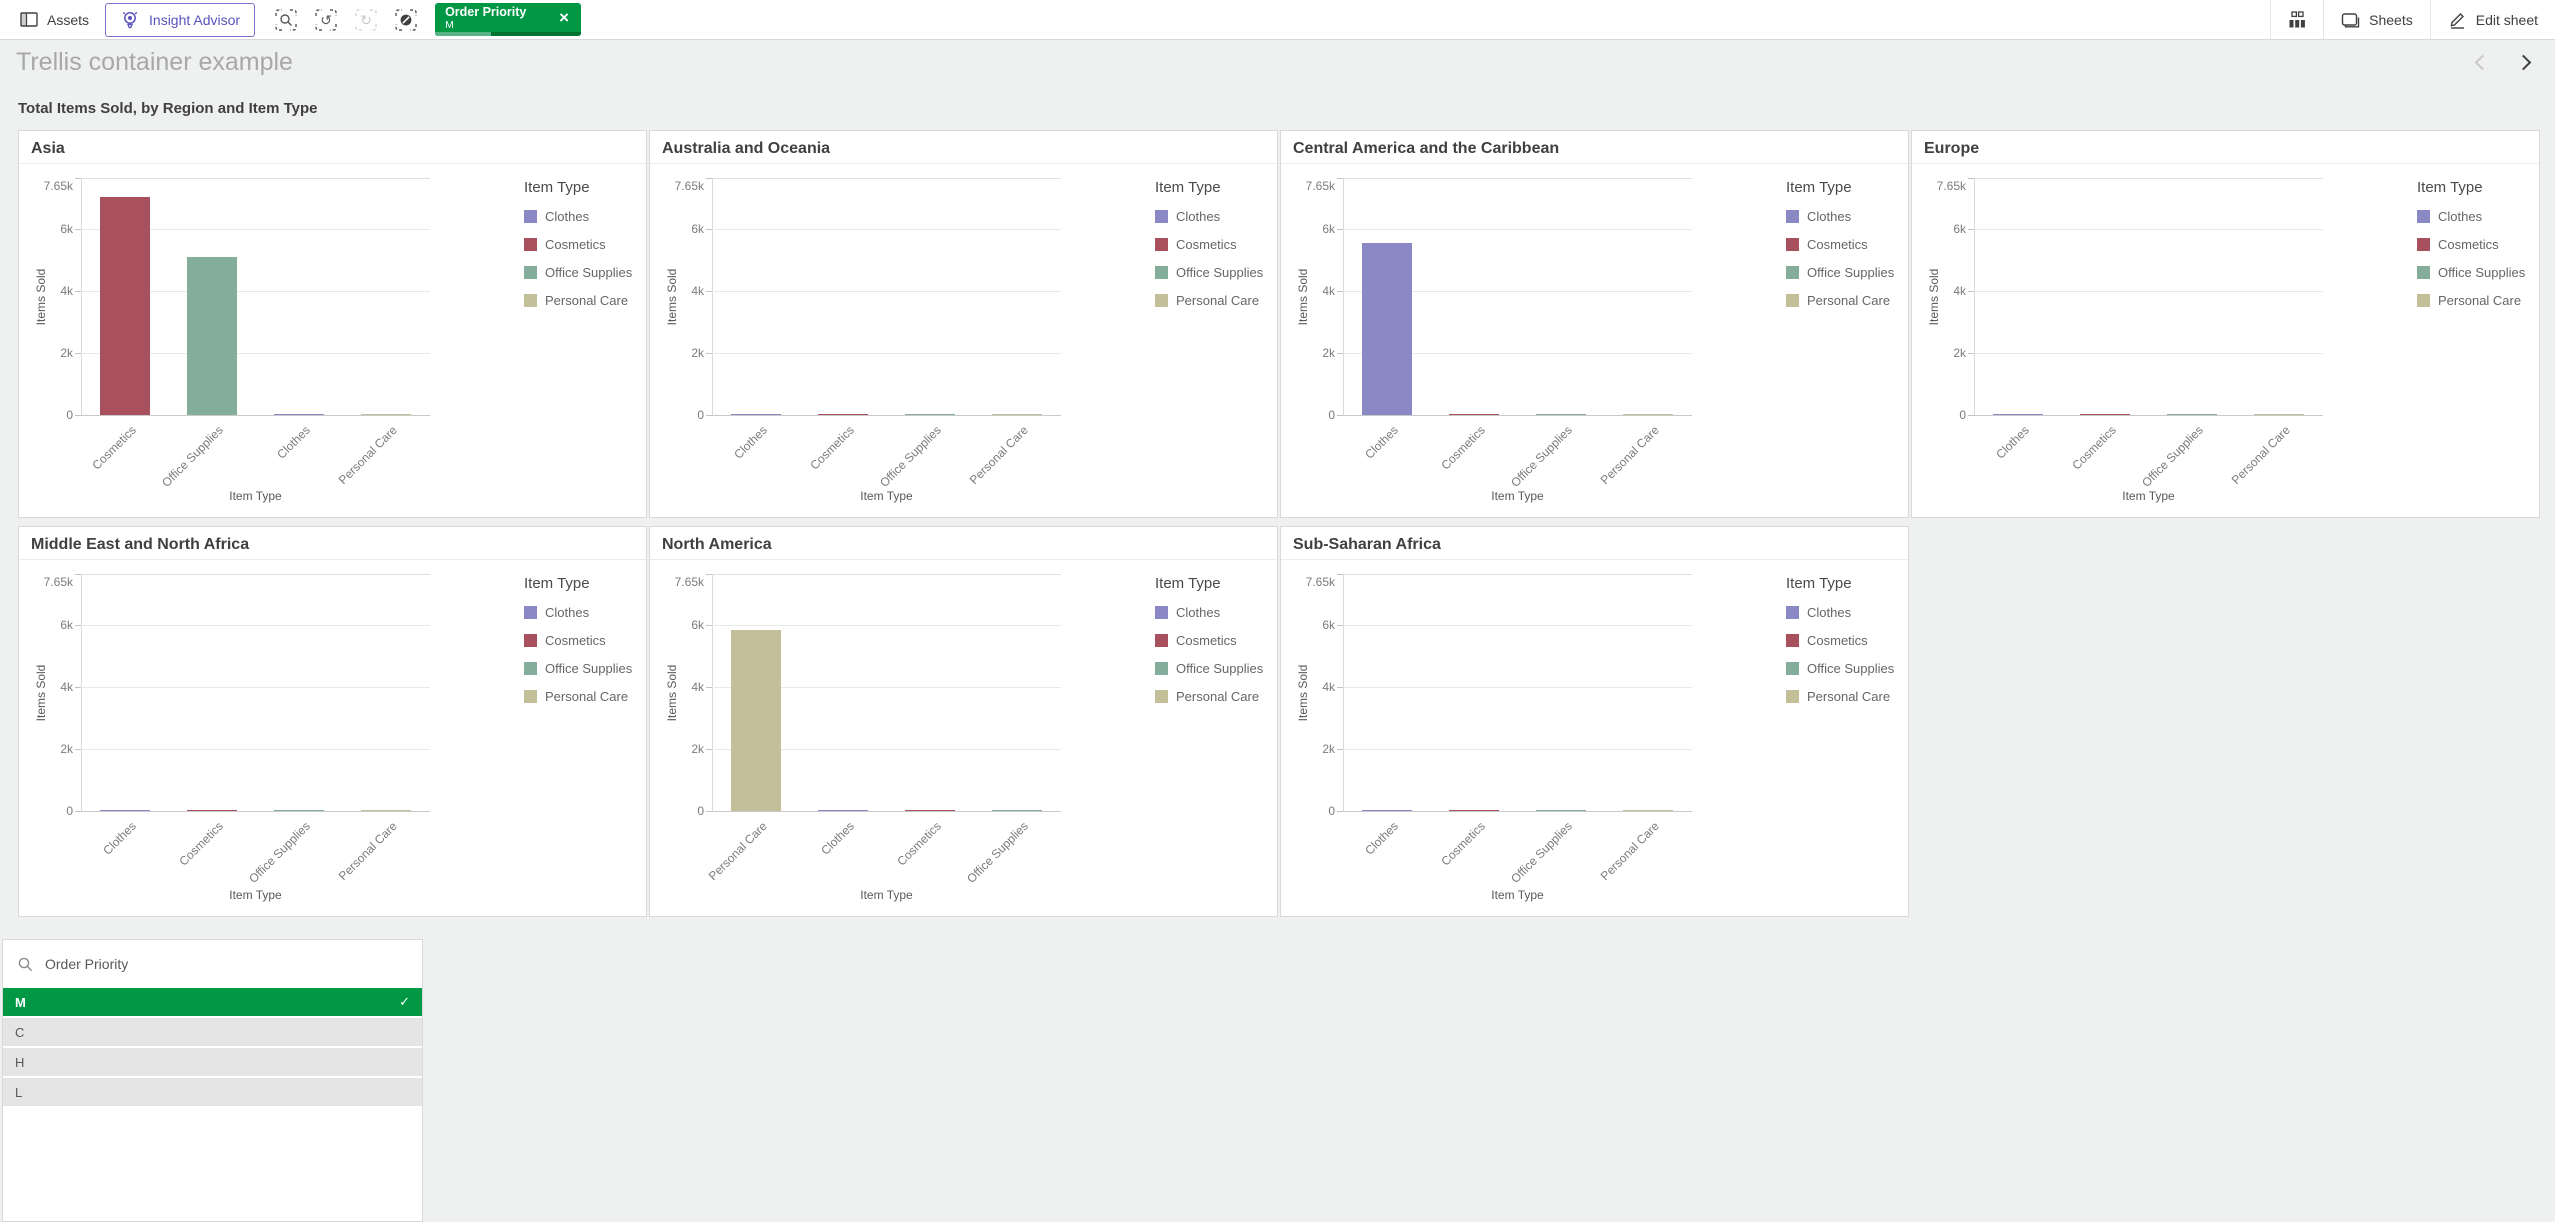  What do you see at coordinates (2492, 19) in the screenshot?
I see `edit-sheet-button: Edit sheet` at bounding box center [2492, 19].